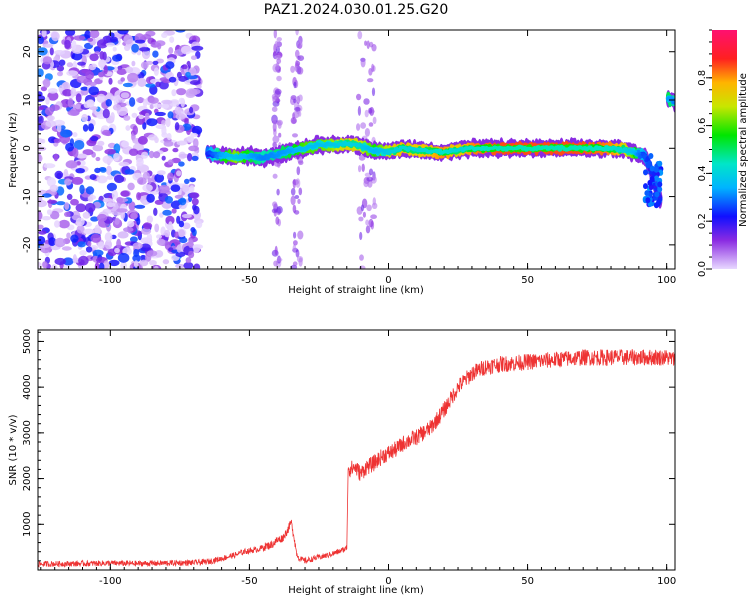 Image resolution: width=750 pixels, height=600 pixels. I want to click on chart-title: PAZ1.2024.030.01.25.G20, so click(356, 10).